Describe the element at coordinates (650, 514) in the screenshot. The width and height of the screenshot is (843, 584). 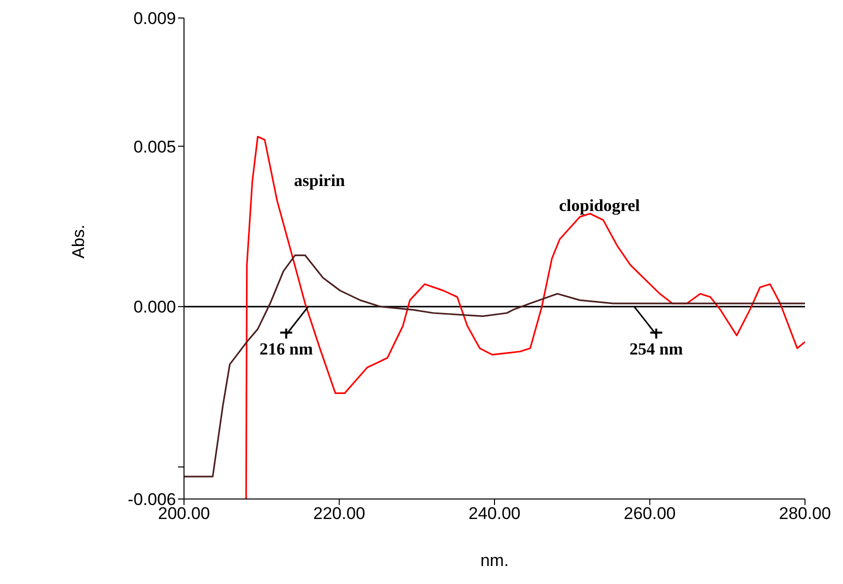
I see `x-tick-label: 260.00` at that location.